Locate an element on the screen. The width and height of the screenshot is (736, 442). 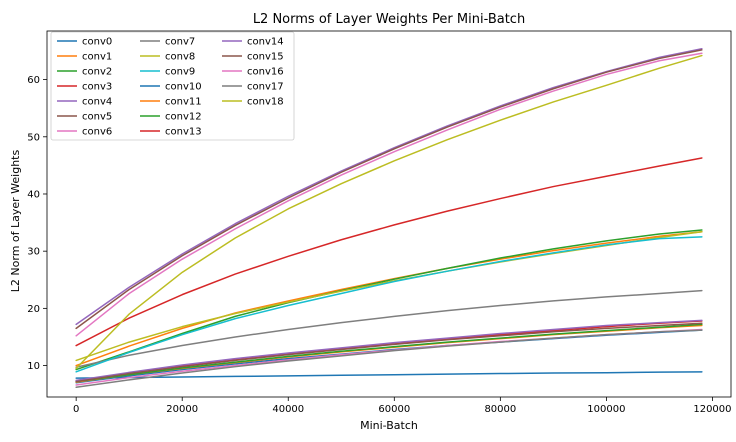
x-tick-label: 60000 is located at coordinates (394, 409).